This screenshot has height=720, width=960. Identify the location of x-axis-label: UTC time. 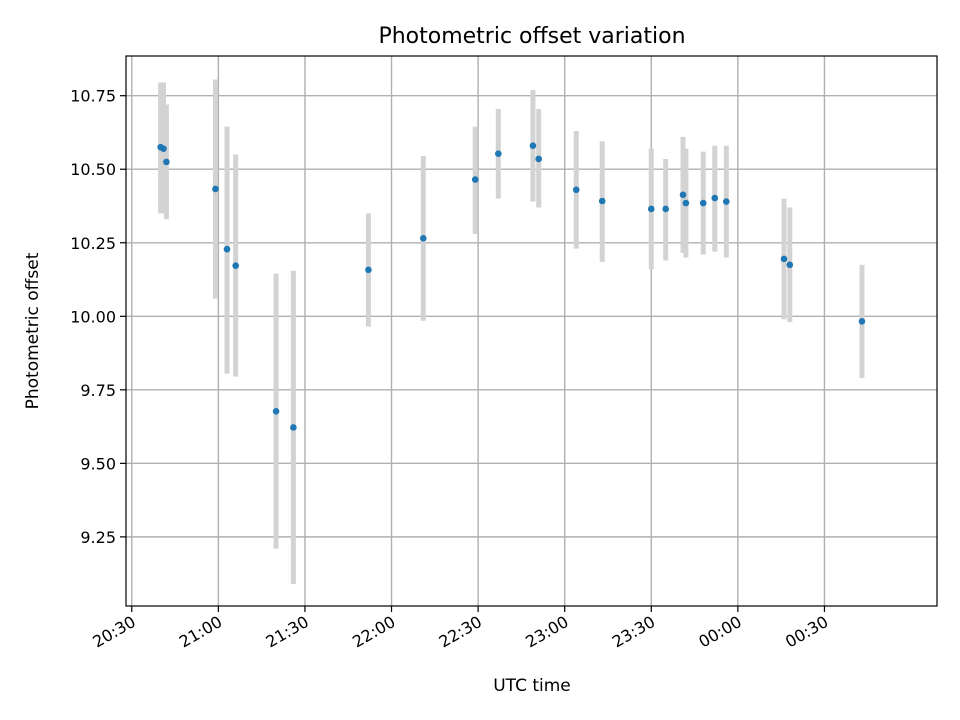
(532, 686).